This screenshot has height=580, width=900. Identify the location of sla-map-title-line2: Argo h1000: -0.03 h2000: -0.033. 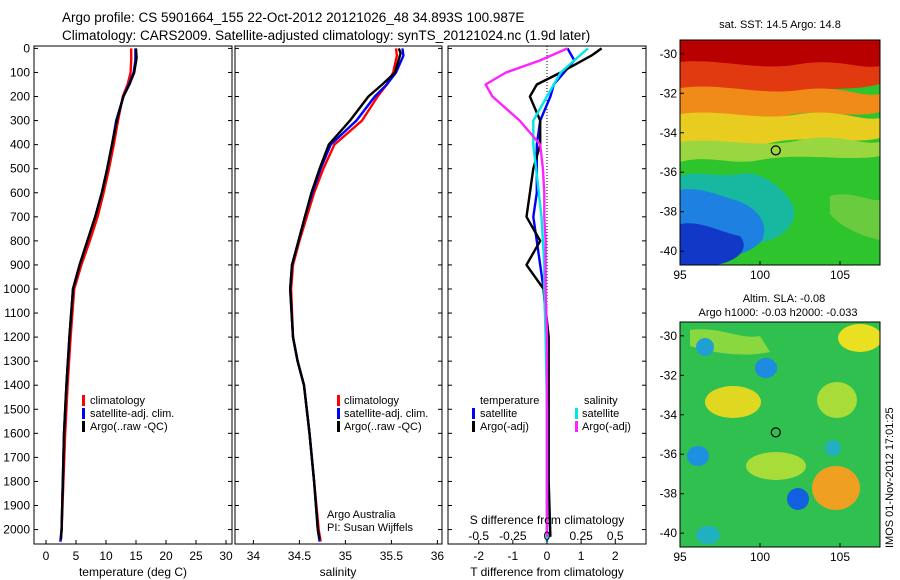
(777, 313).